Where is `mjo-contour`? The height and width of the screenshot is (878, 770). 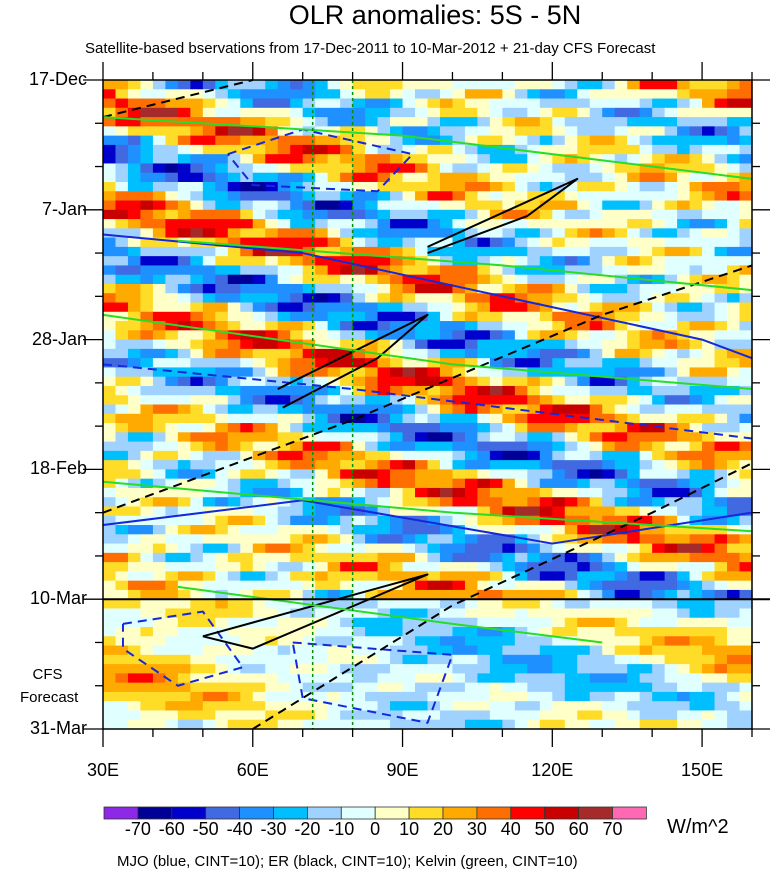 mjo-contour is located at coordinates (427, 522).